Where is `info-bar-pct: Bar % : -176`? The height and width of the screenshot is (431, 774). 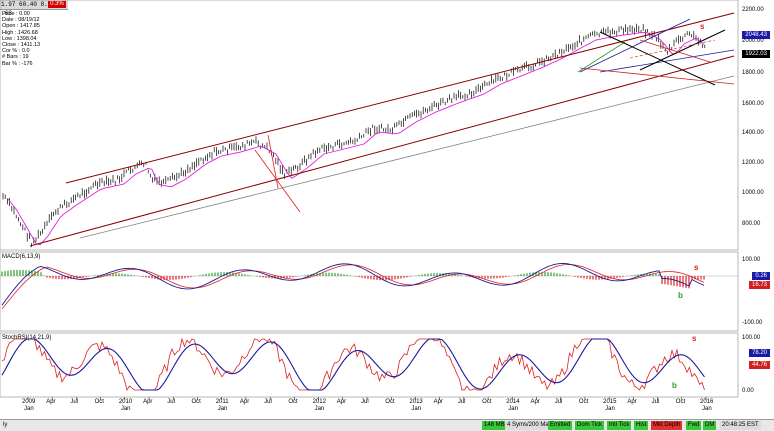
info-bar-pct: Bar % : -176 is located at coordinates (17, 63).